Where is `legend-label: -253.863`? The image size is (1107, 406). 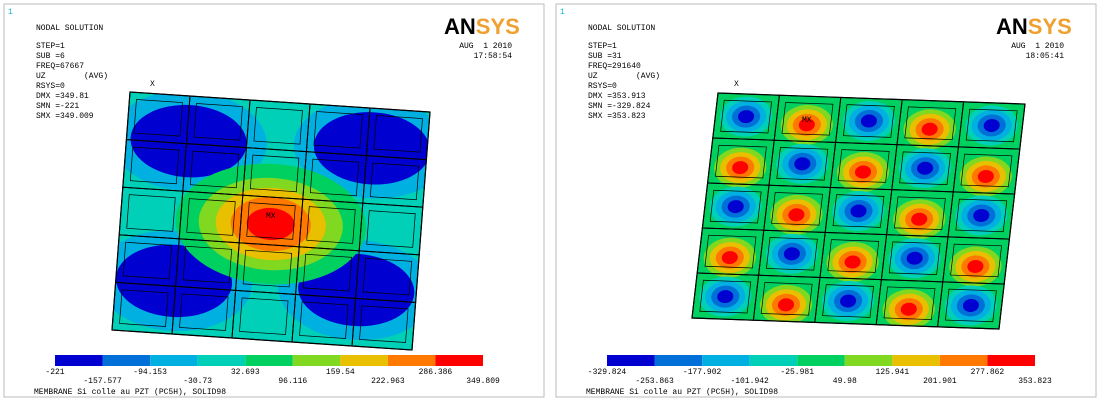
legend-label: -253.863 is located at coordinates (654, 381).